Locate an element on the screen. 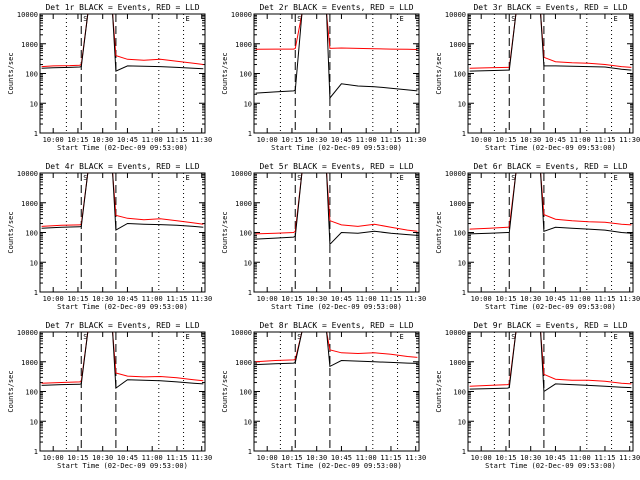 This screenshot has height=480, width=640. panel-title: Det 7r BLACK = Events, RED = LLD is located at coordinates (122, 325).